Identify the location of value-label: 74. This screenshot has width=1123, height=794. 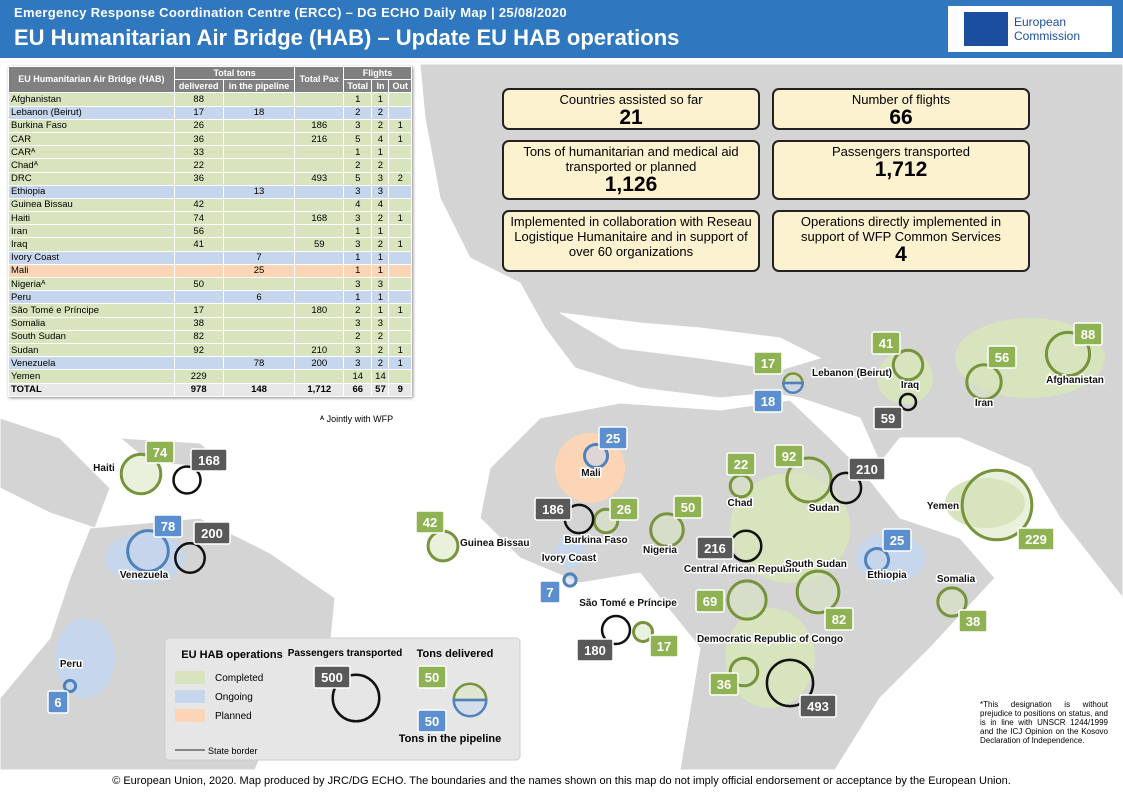
(160, 452).